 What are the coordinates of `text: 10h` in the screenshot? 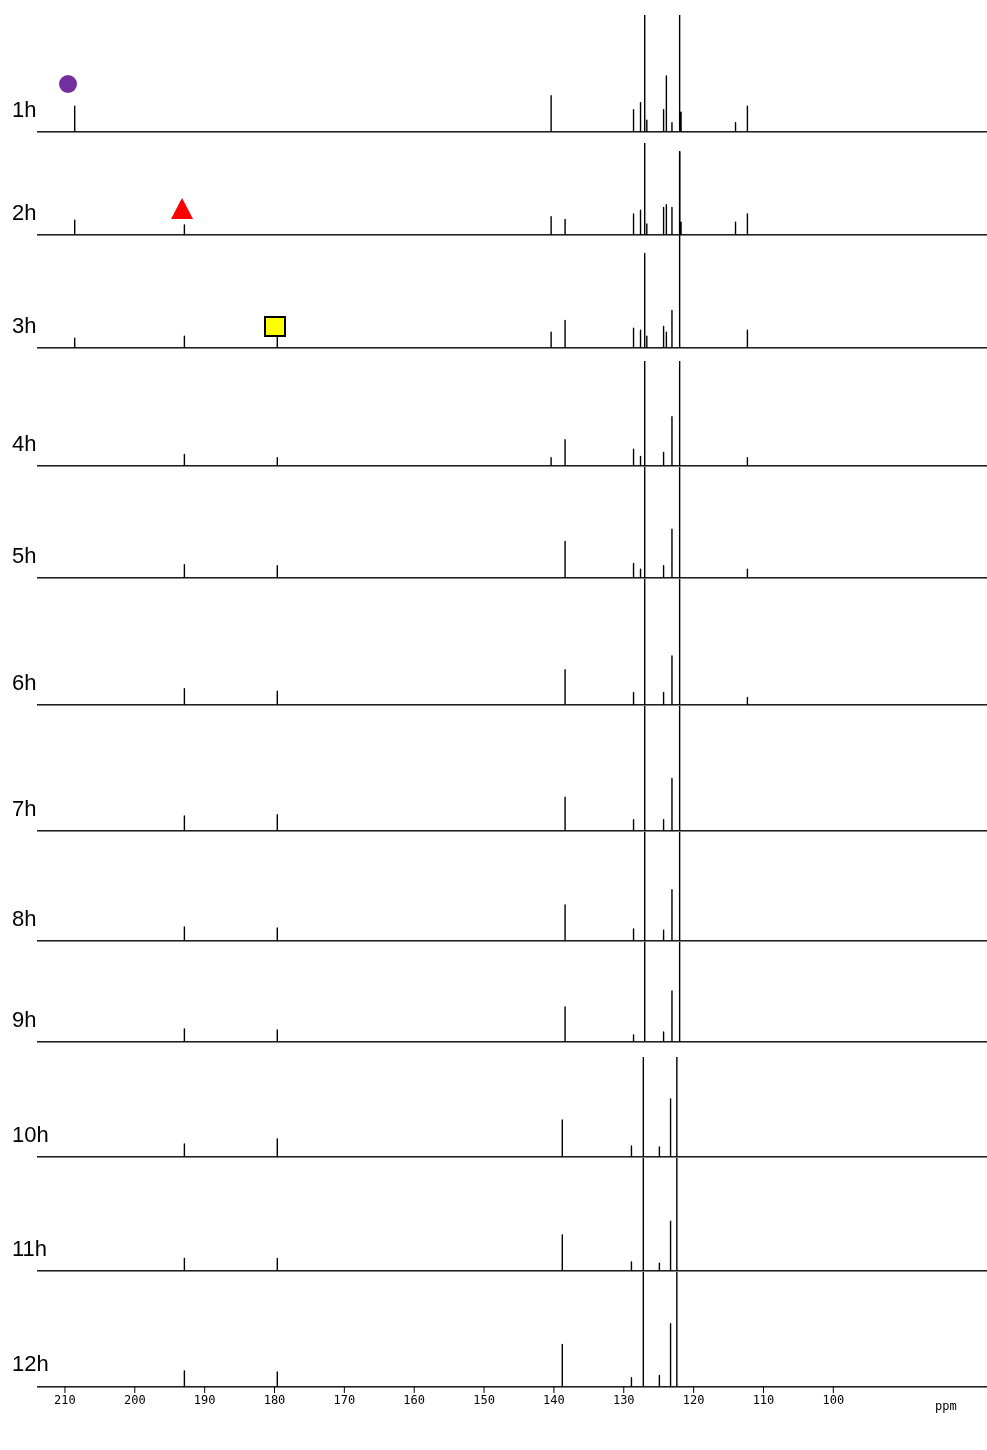 It's located at (30, 1135).